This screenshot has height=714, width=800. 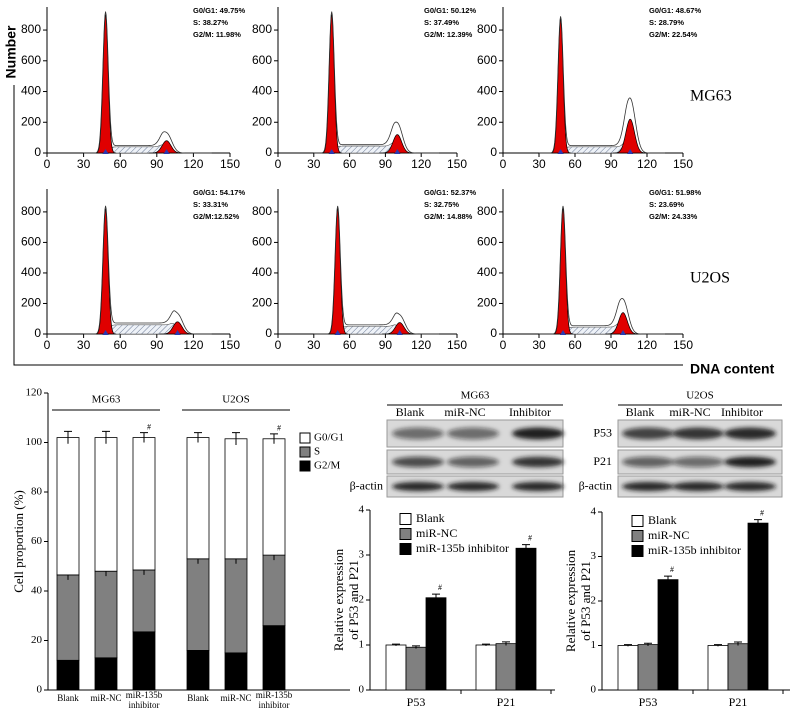 What do you see at coordinates (37, 492) in the screenshot?
I see `y-tick-label: 80` at bounding box center [37, 492].